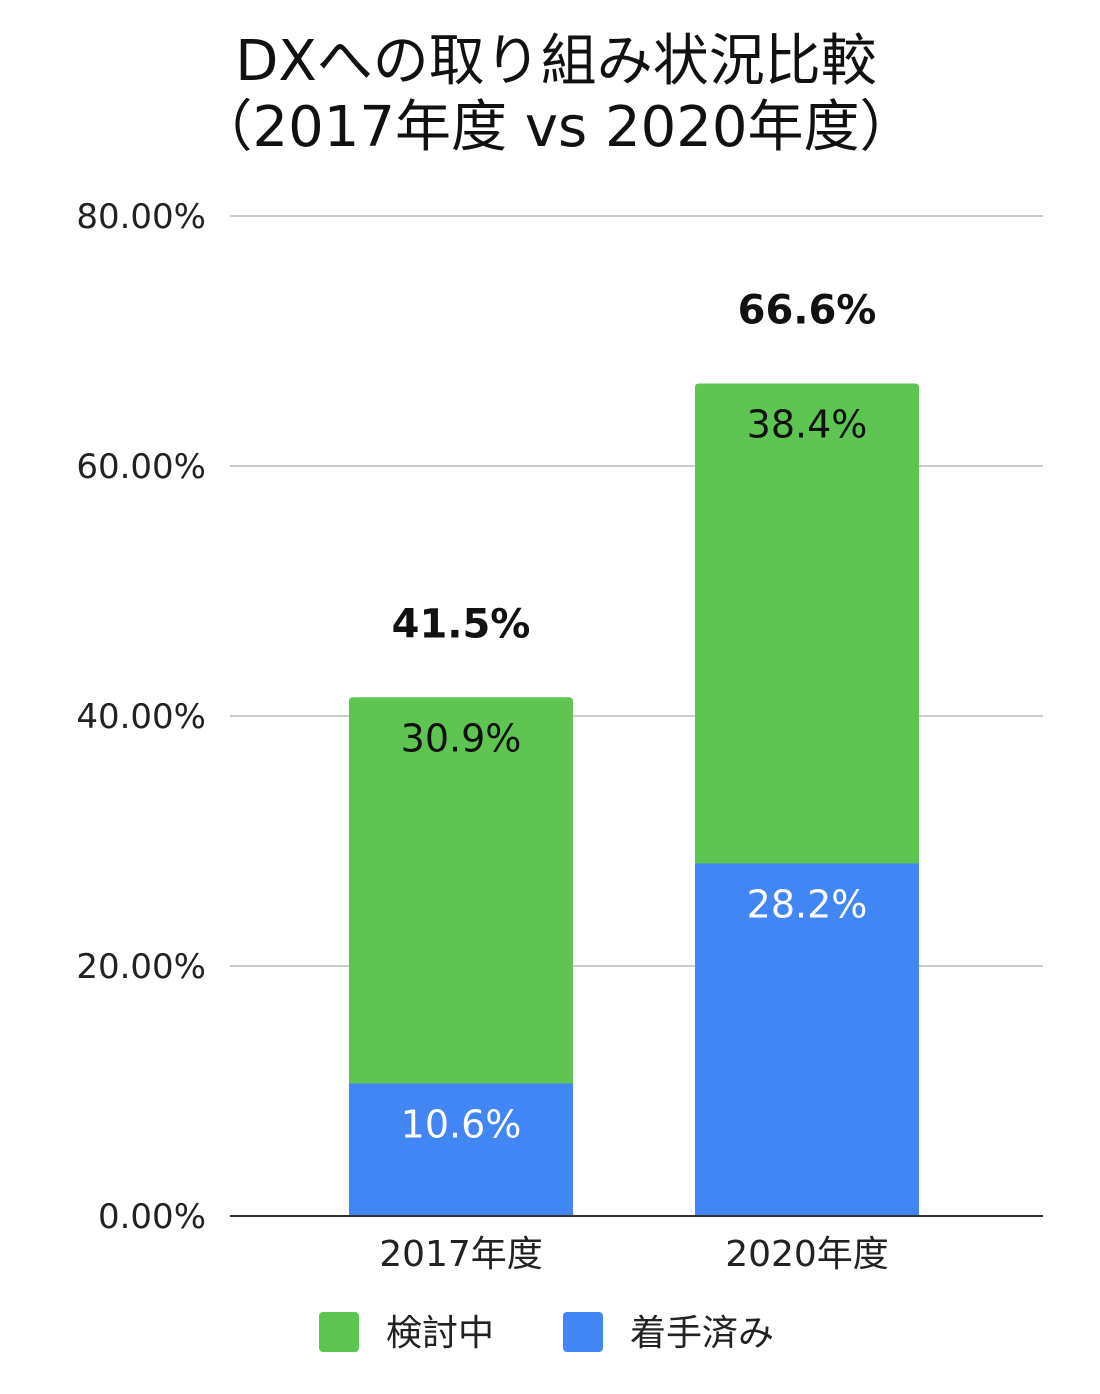 The height and width of the screenshot is (1394, 1100). Describe the element at coordinates (152, 1217) in the screenshot. I see `y-tick-label: 0.00%` at that location.